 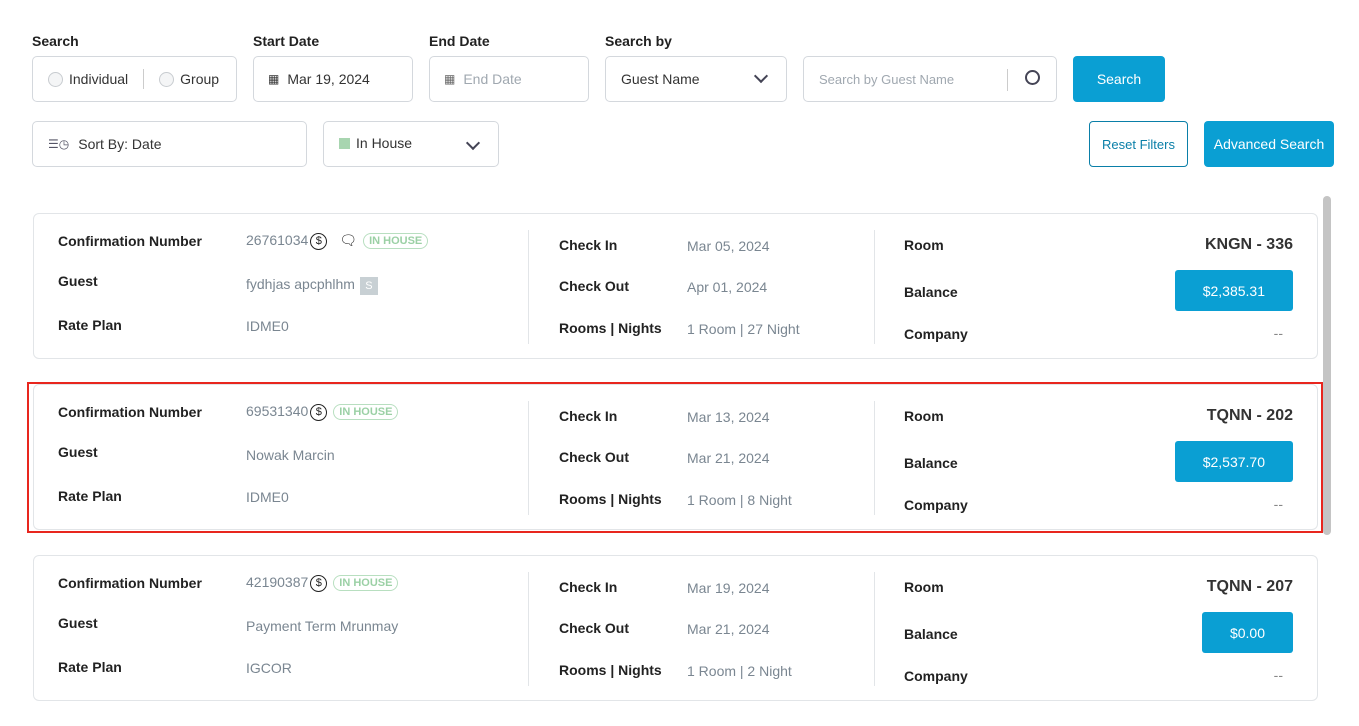 I want to click on guest-row: Nowak Marcin, so click(x=290, y=455).